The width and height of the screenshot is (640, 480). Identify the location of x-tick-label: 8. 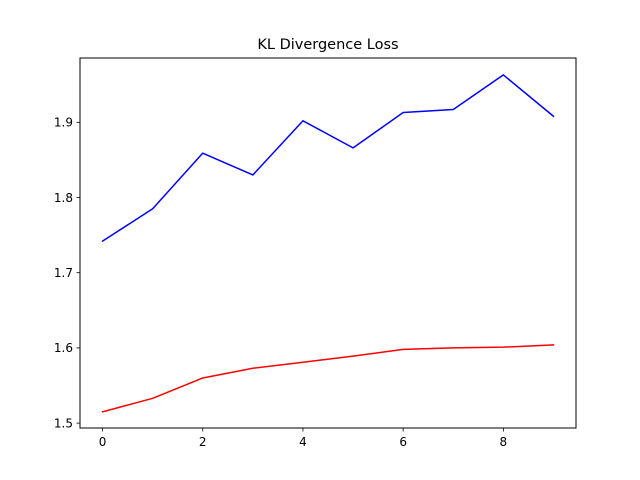
(504, 442).